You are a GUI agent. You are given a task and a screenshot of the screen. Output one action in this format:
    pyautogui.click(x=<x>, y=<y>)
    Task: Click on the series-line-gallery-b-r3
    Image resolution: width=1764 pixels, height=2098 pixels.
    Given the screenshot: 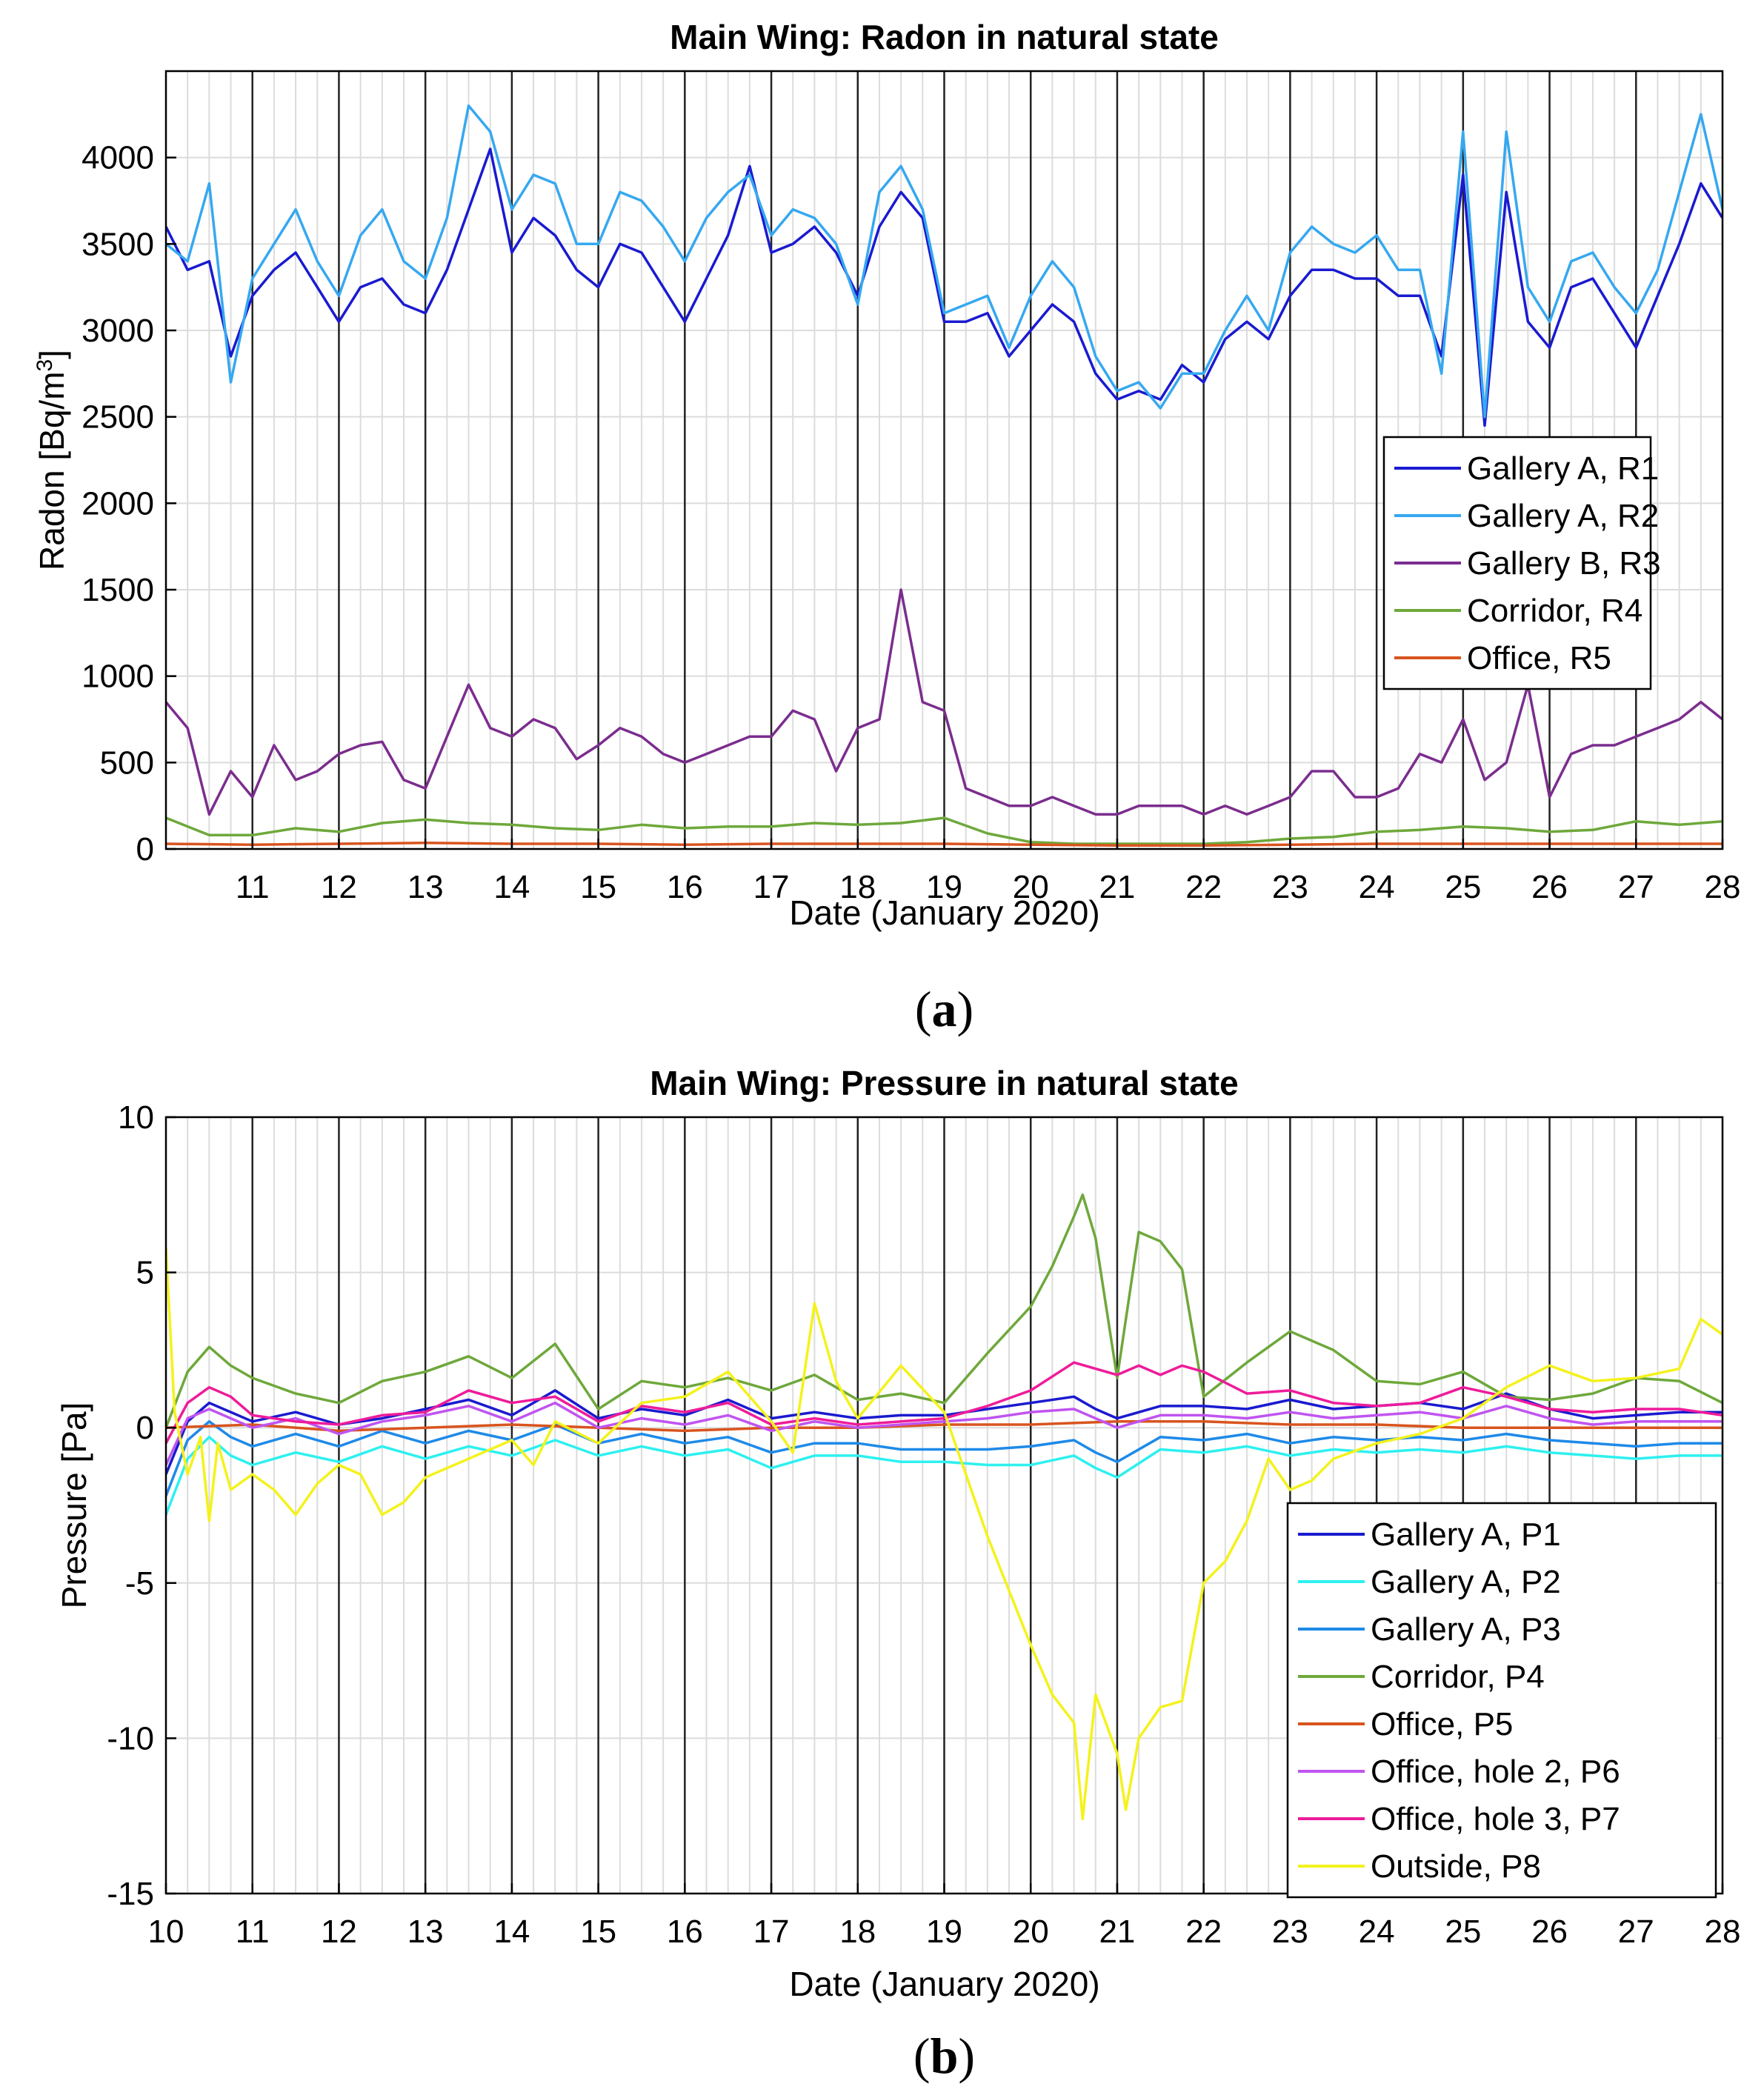 What is the action you would take?
    pyautogui.click(x=944, y=702)
    